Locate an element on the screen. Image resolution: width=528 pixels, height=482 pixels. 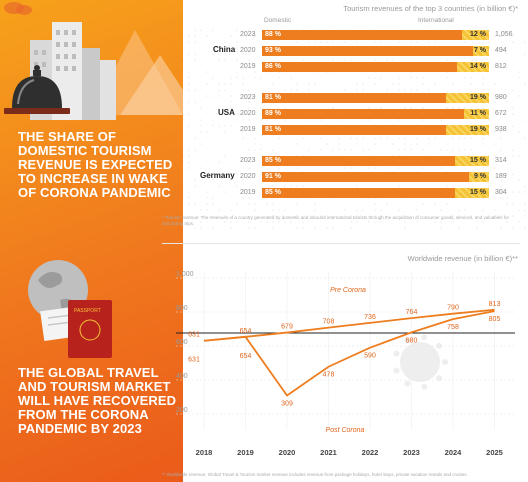
international-share-label: 11 % is located at coordinates (478, 113).